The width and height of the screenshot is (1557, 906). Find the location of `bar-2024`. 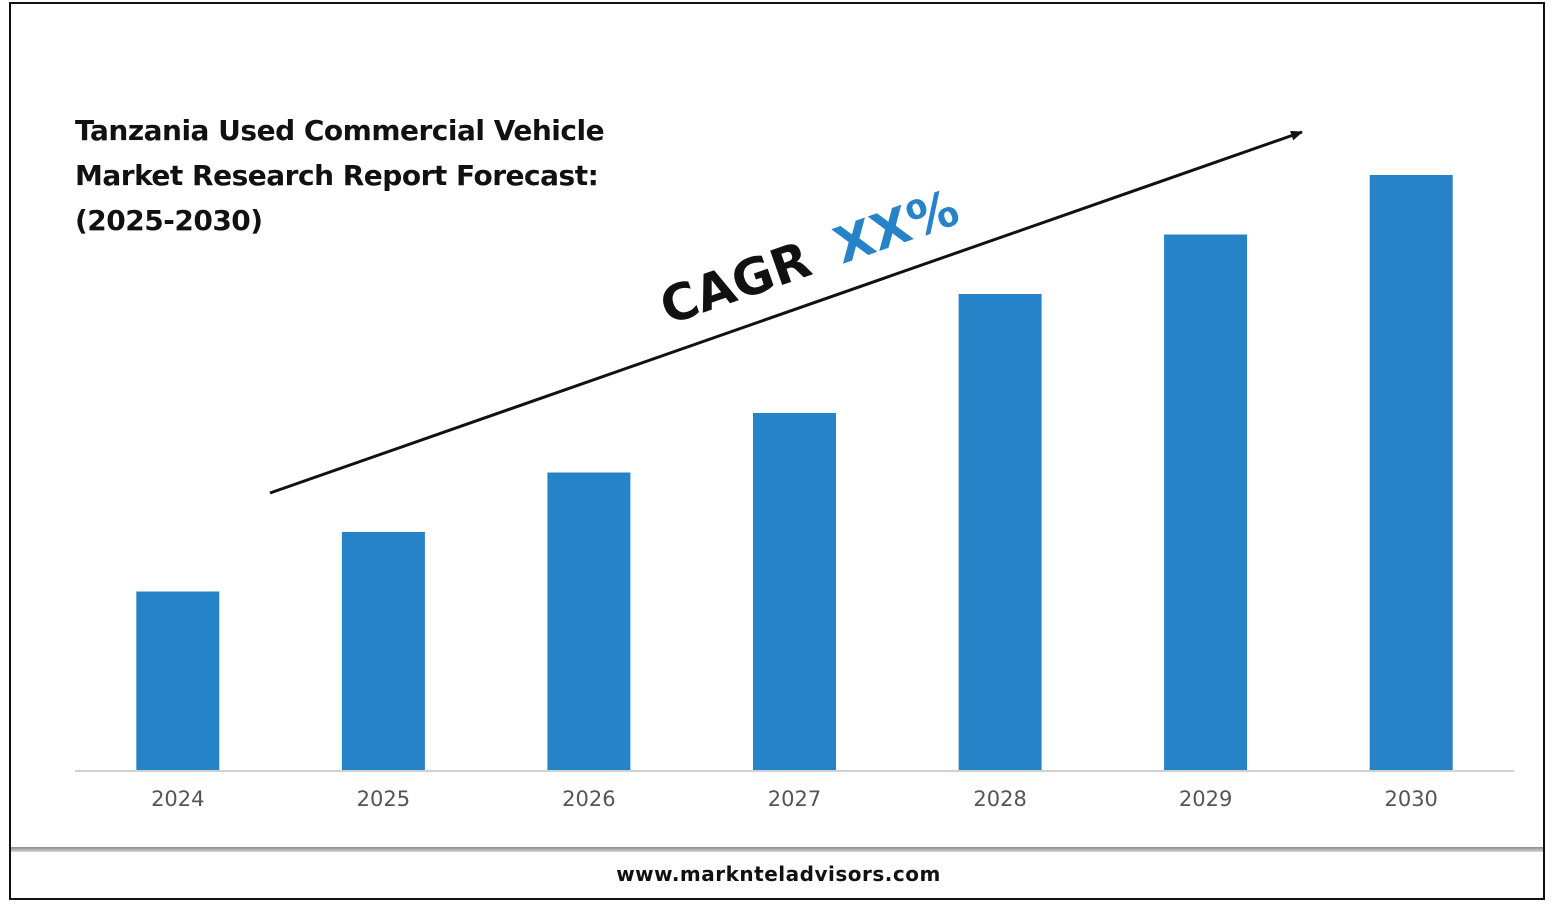

bar-2024 is located at coordinates (178, 680).